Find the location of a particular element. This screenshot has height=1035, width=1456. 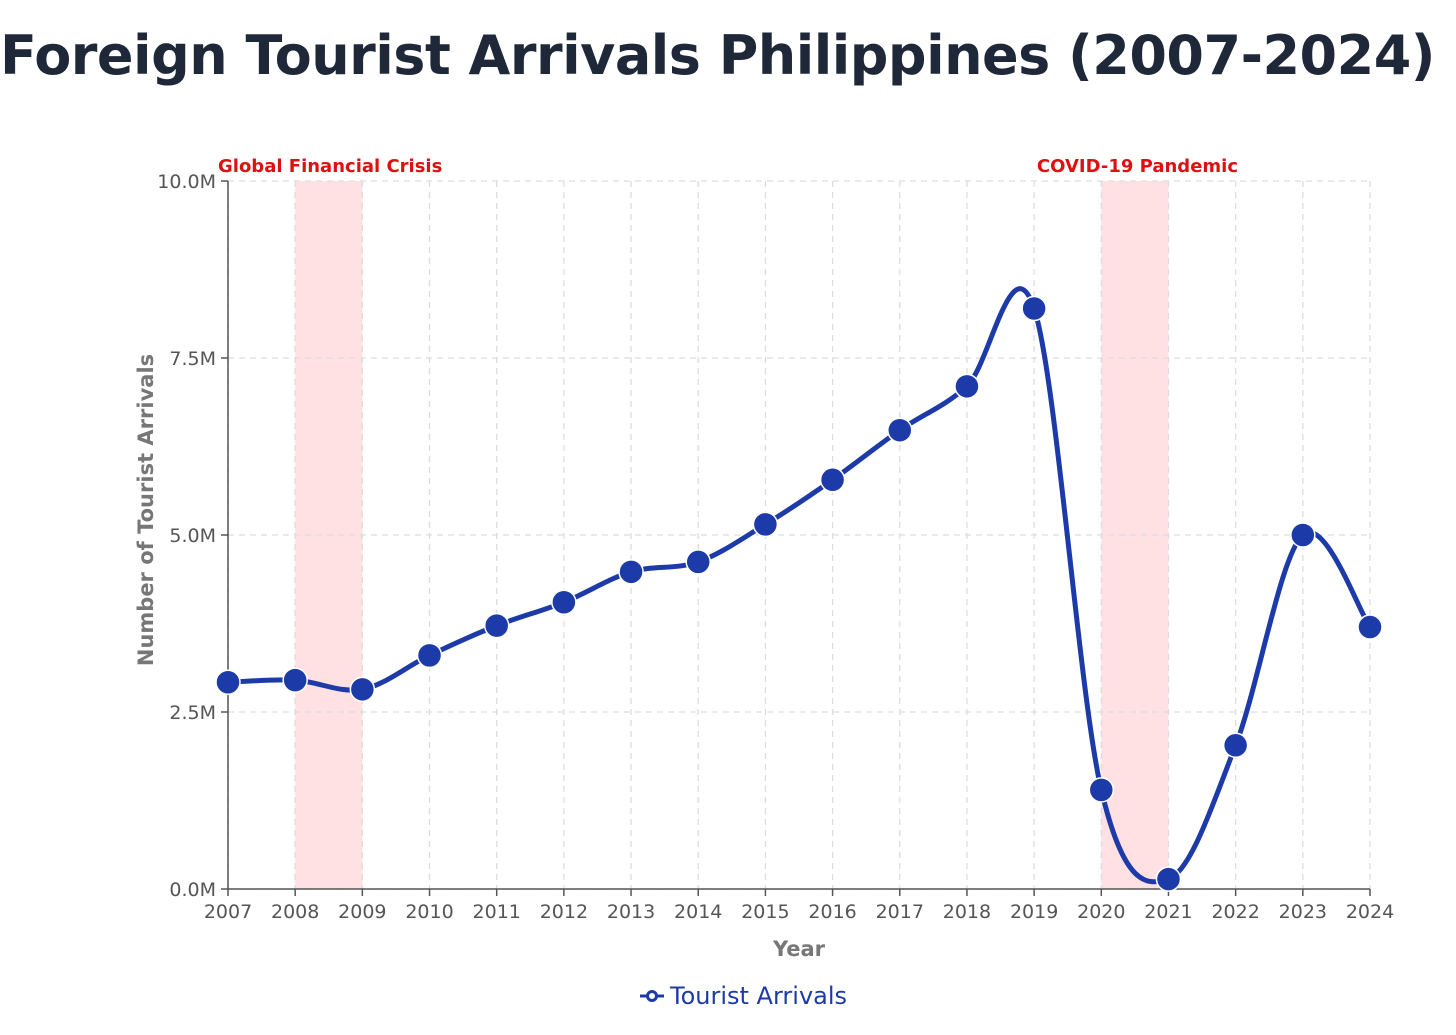

y-tick-label: 0.0M is located at coordinates (192, 890).